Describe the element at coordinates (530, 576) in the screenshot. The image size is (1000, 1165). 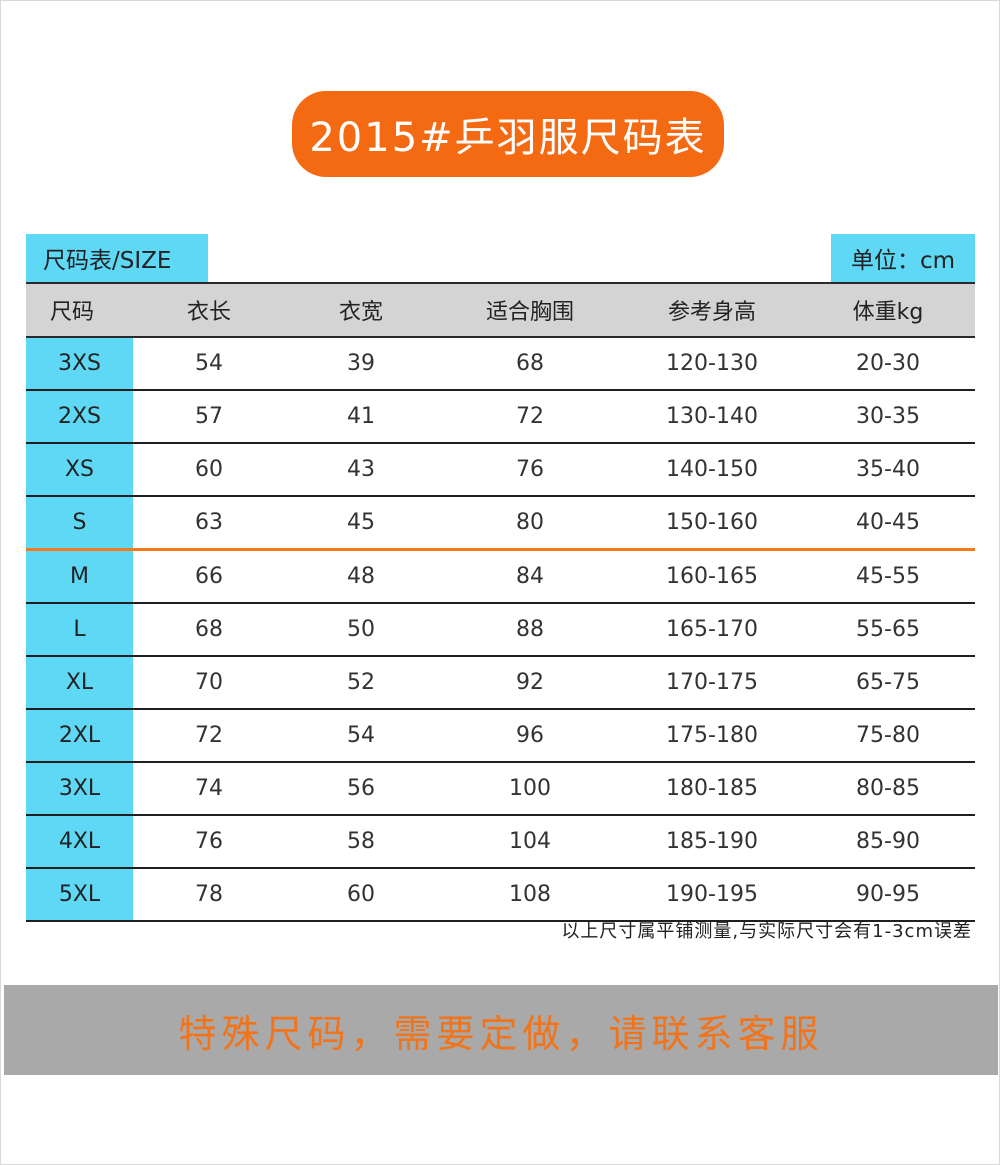
I see `chest-cell: 84` at that location.